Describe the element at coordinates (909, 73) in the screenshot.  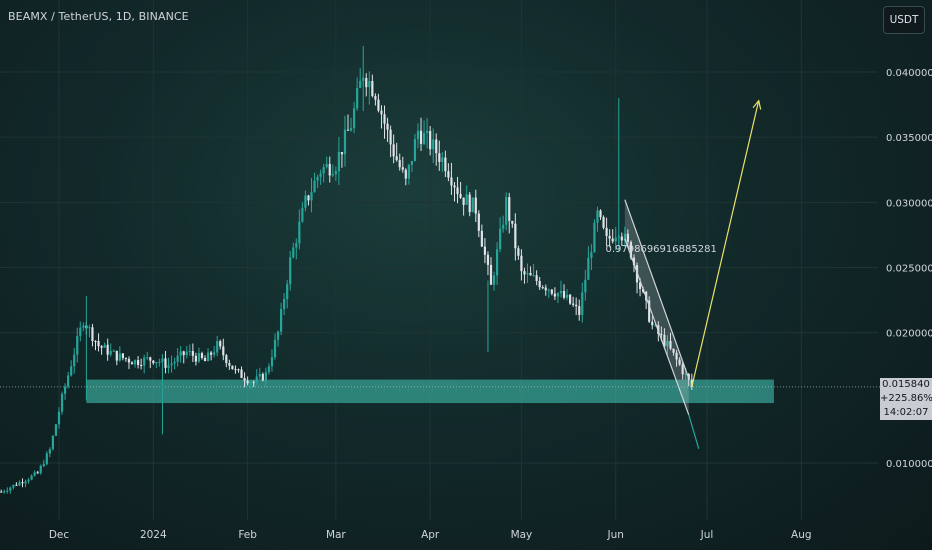
I see `y-tick-label: 0.040000` at that location.